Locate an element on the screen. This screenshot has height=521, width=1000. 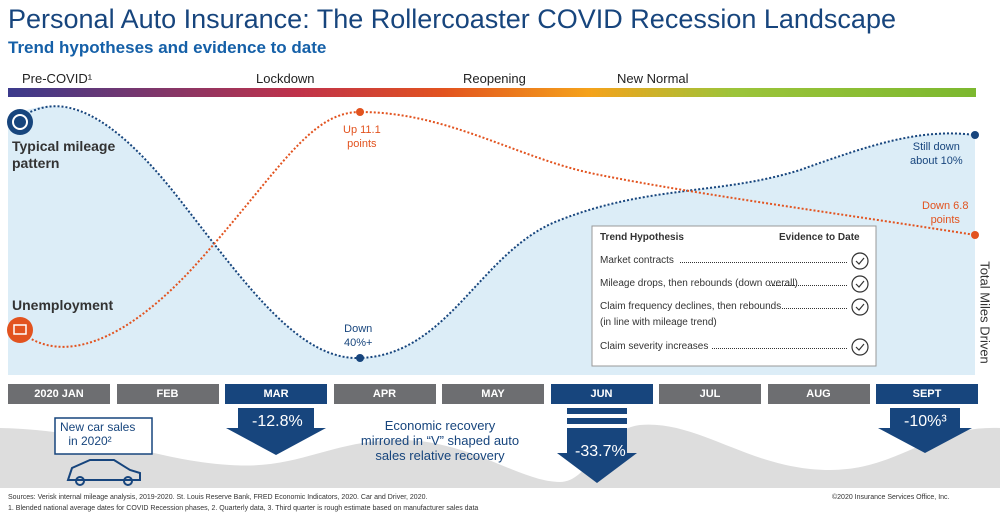
phase-bar is located at coordinates (492, 92).